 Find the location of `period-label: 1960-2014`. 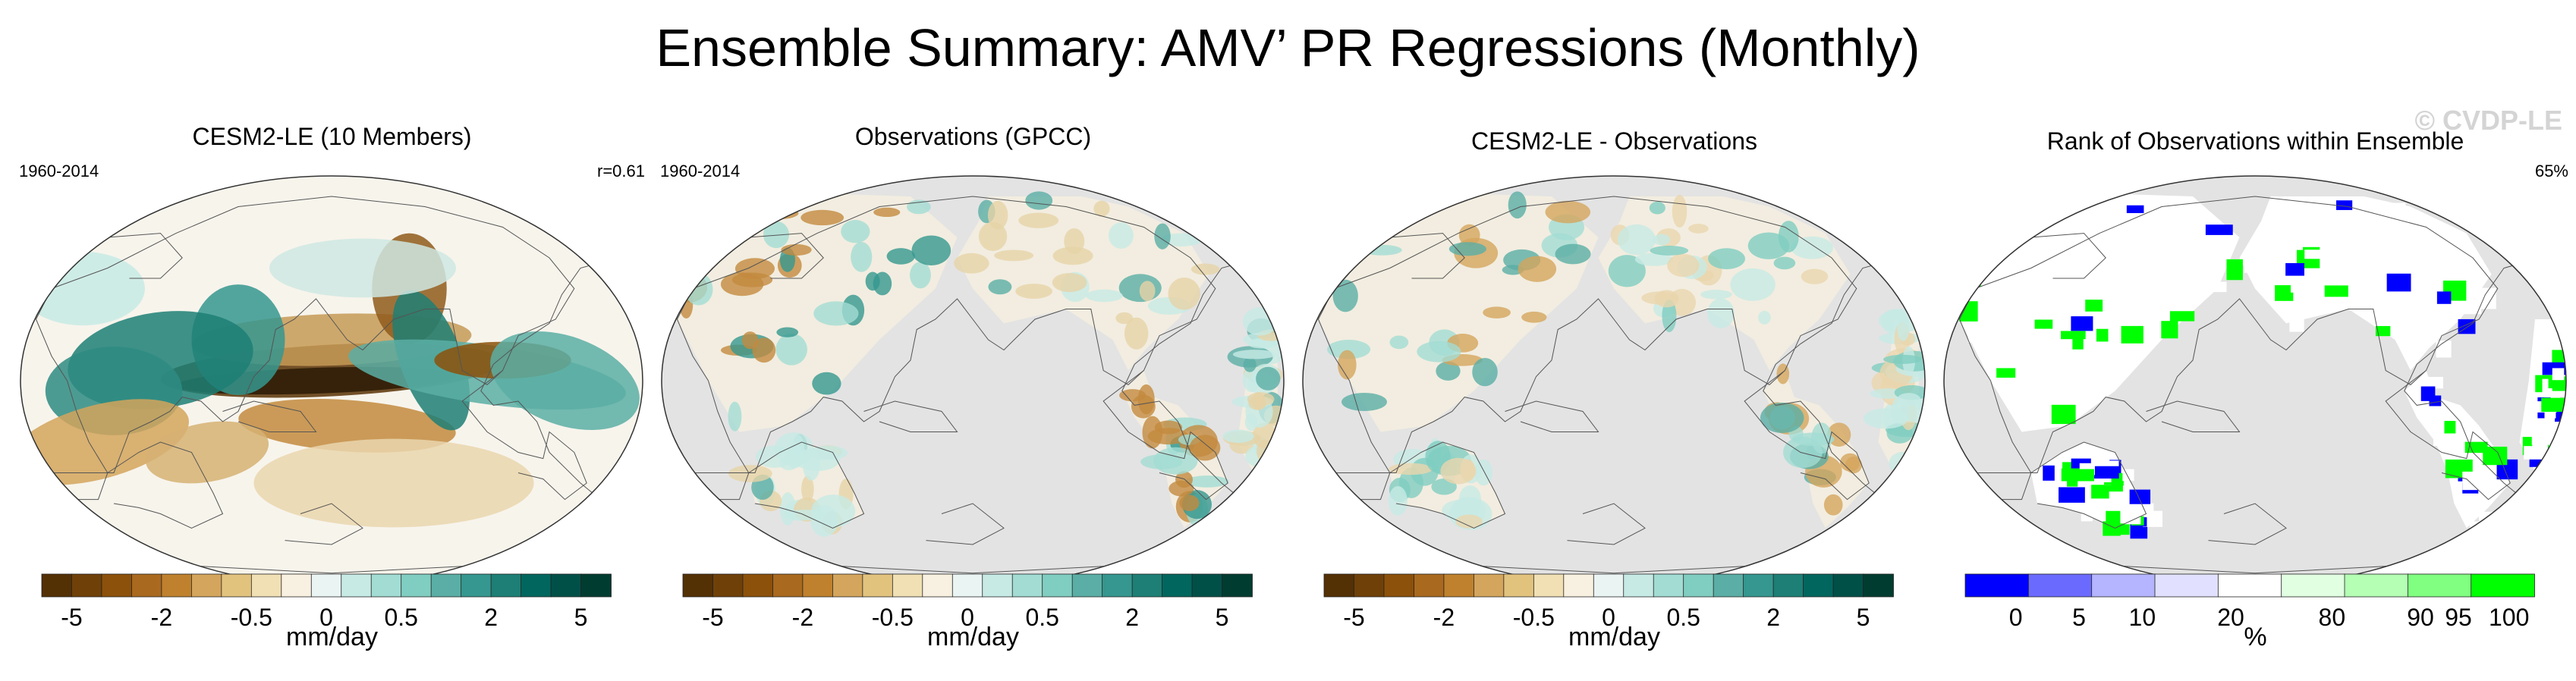

period-label: 1960-2014 is located at coordinates (59, 171).